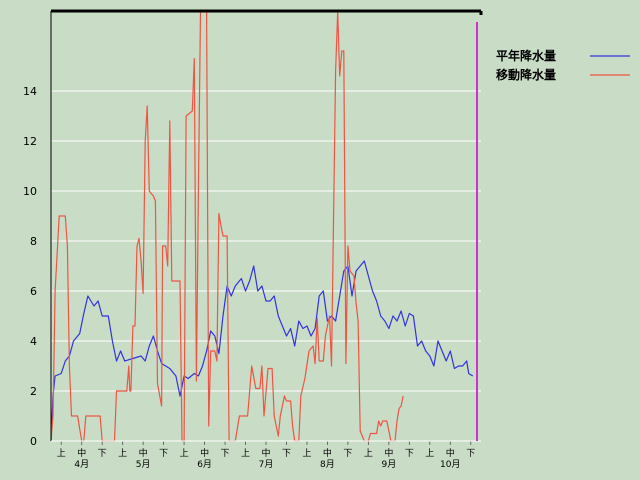 Image resolution: width=640 pixels, height=480 pixels. What do you see at coordinates (33, 441) in the screenshot?
I see `y-tick-label: 0` at bounding box center [33, 441].